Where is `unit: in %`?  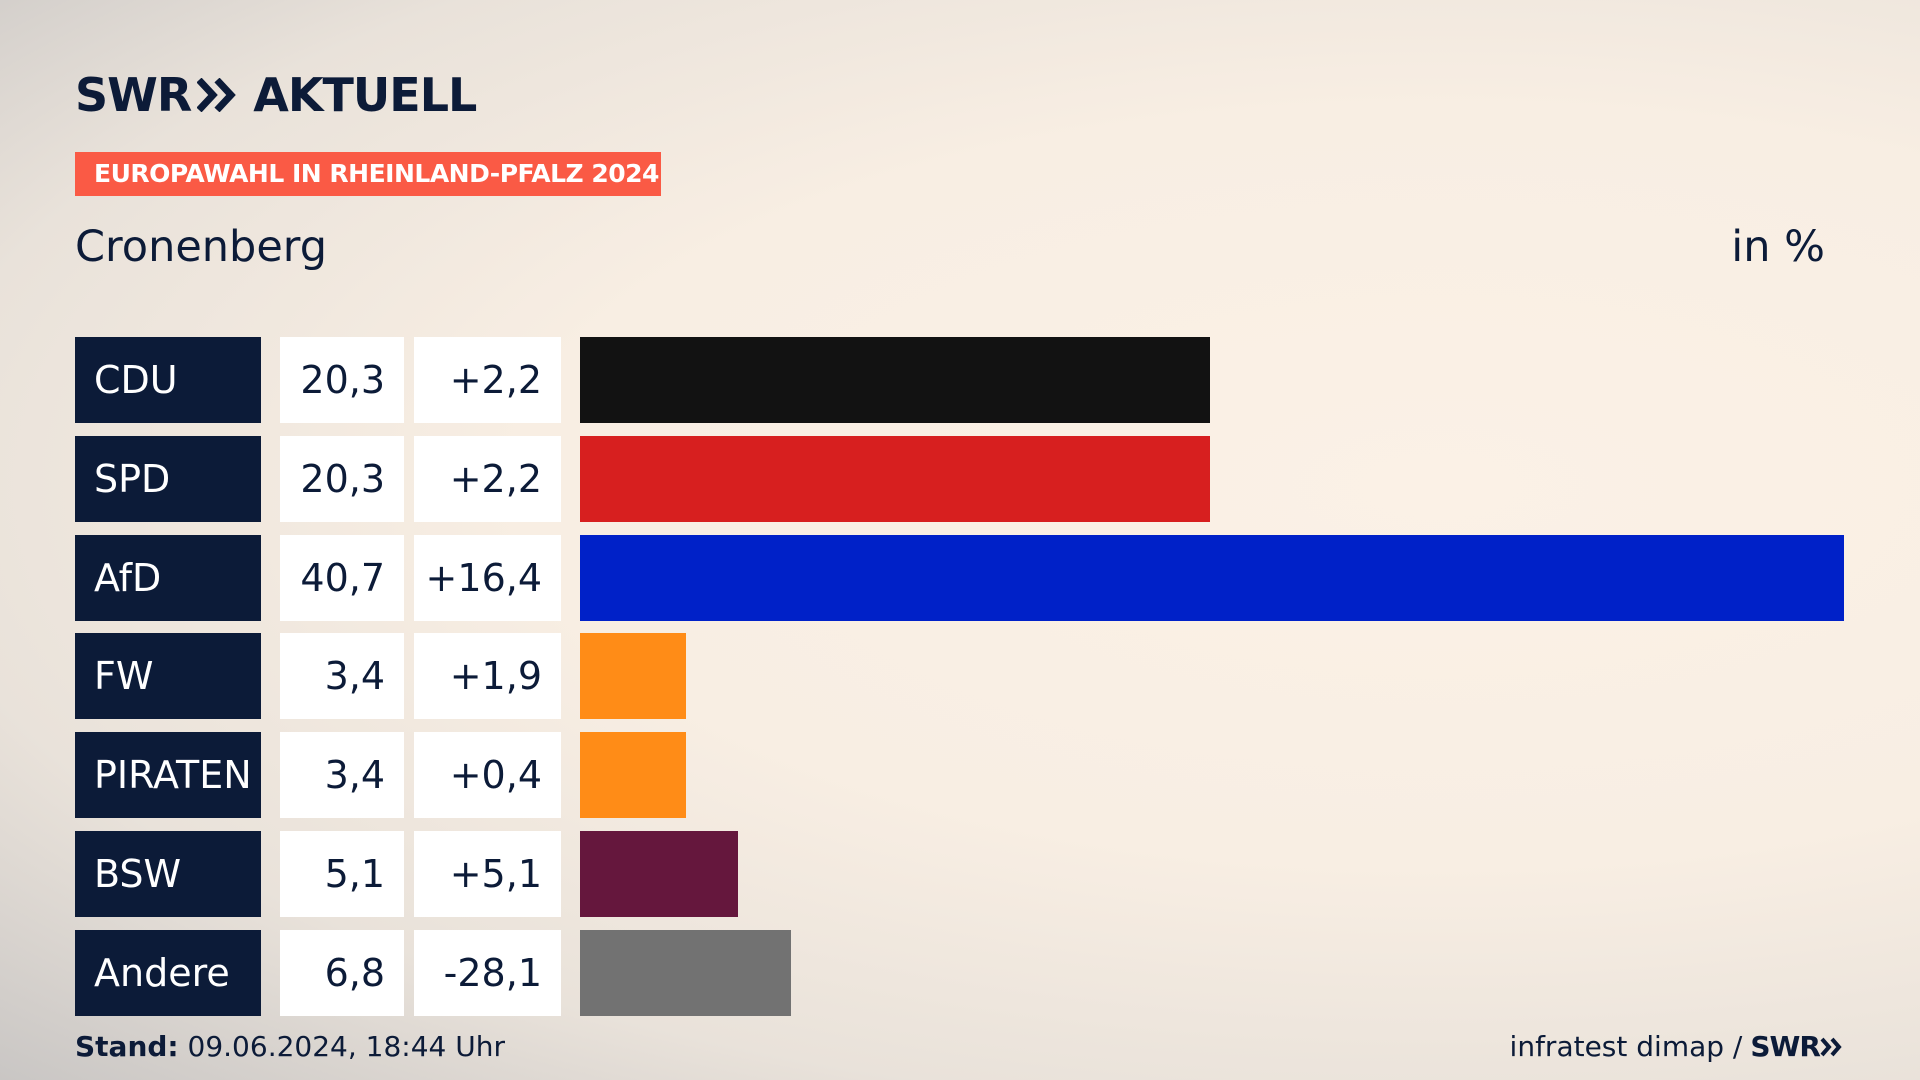 unit: in % is located at coordinates (1778, 247).